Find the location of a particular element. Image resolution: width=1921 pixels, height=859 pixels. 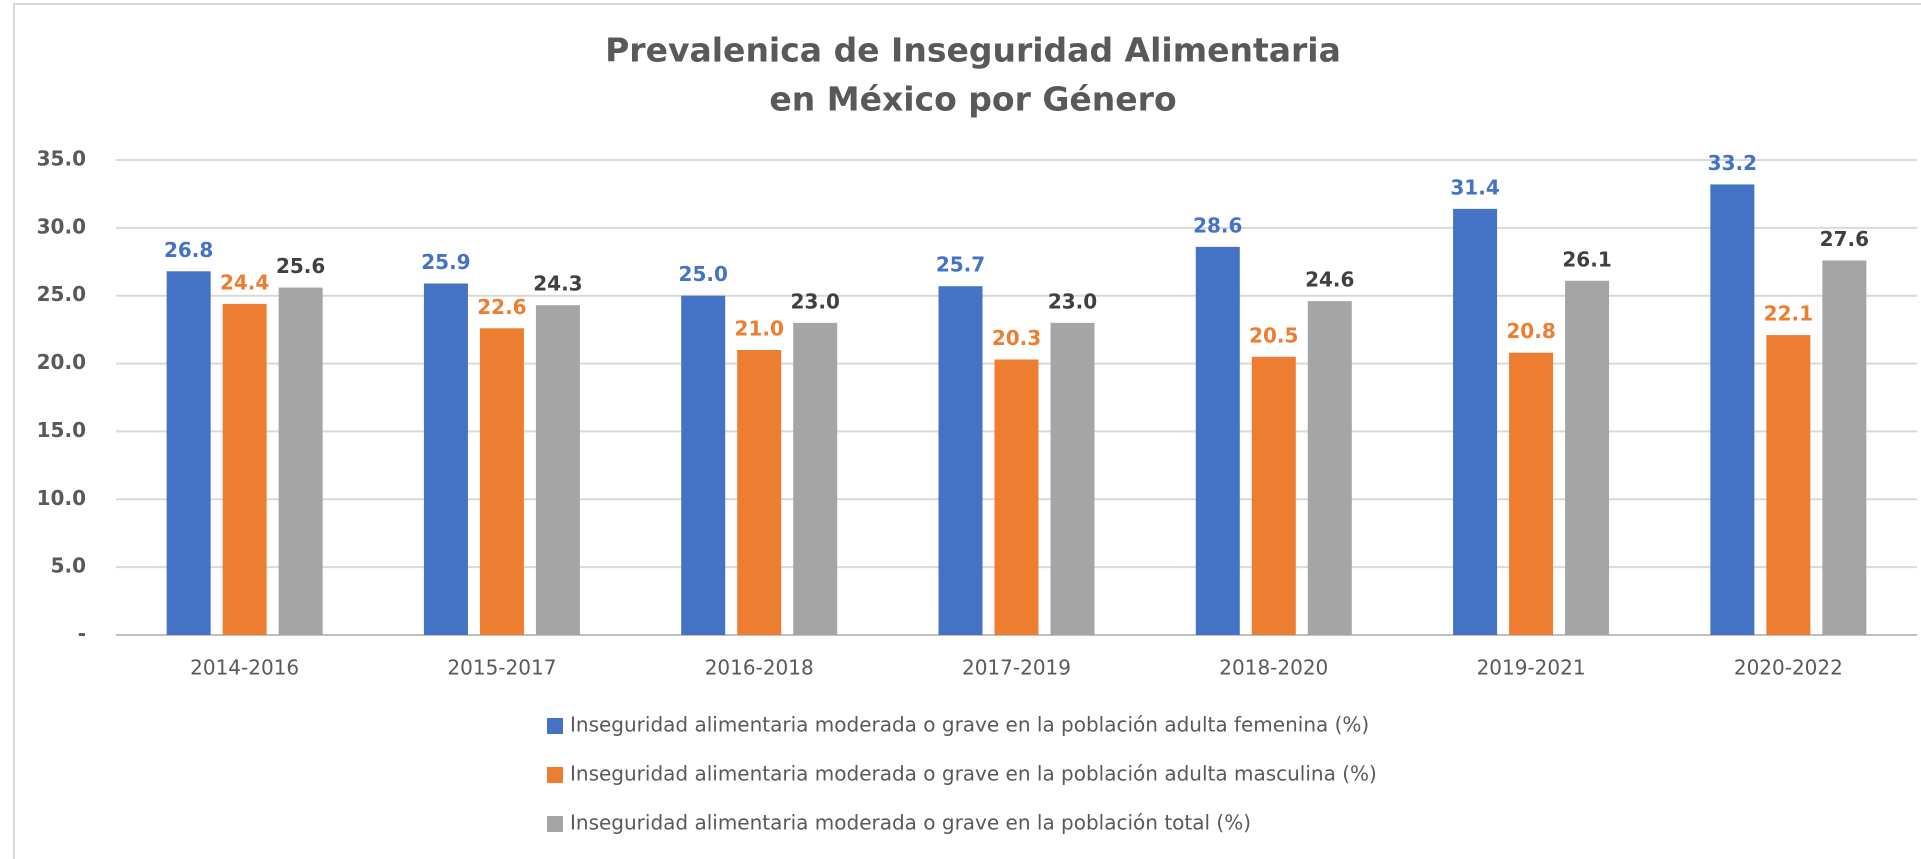

data-label: 28.6 is located at coordinates (1217, 225).